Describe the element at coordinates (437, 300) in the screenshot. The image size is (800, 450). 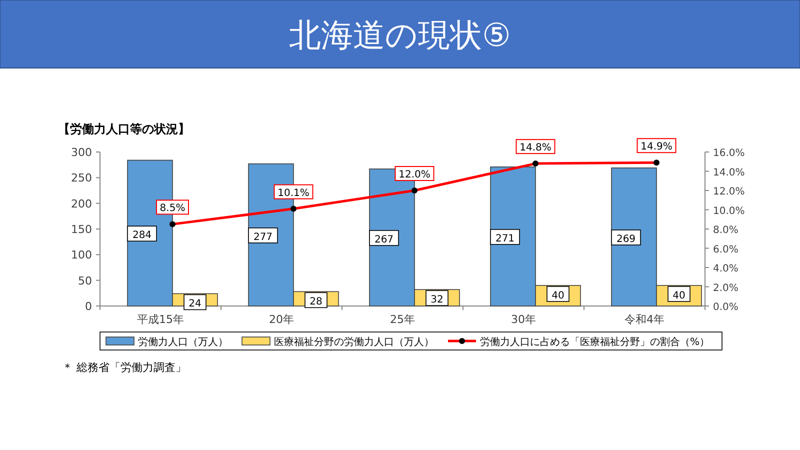
I see `data-label: 32` at that location.